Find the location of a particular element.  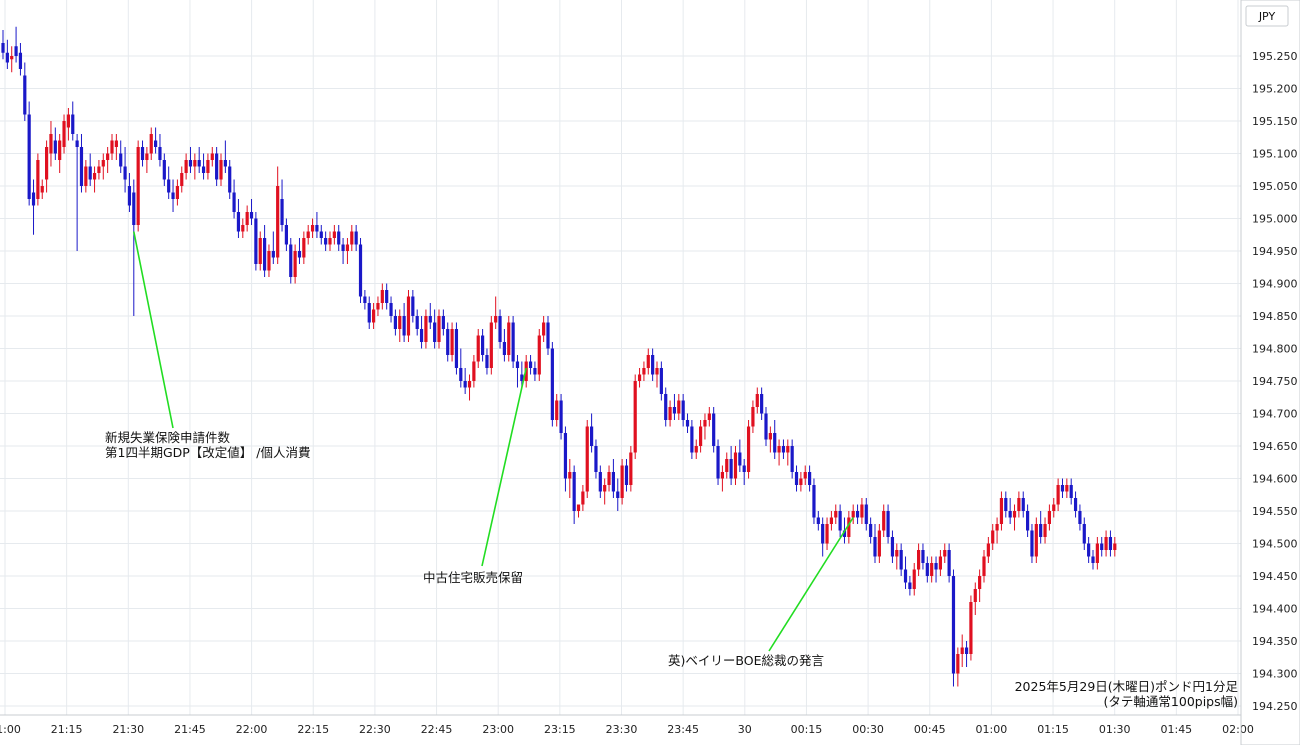

price-tick-label: 194.900 is located at coordinates (1275, 284).